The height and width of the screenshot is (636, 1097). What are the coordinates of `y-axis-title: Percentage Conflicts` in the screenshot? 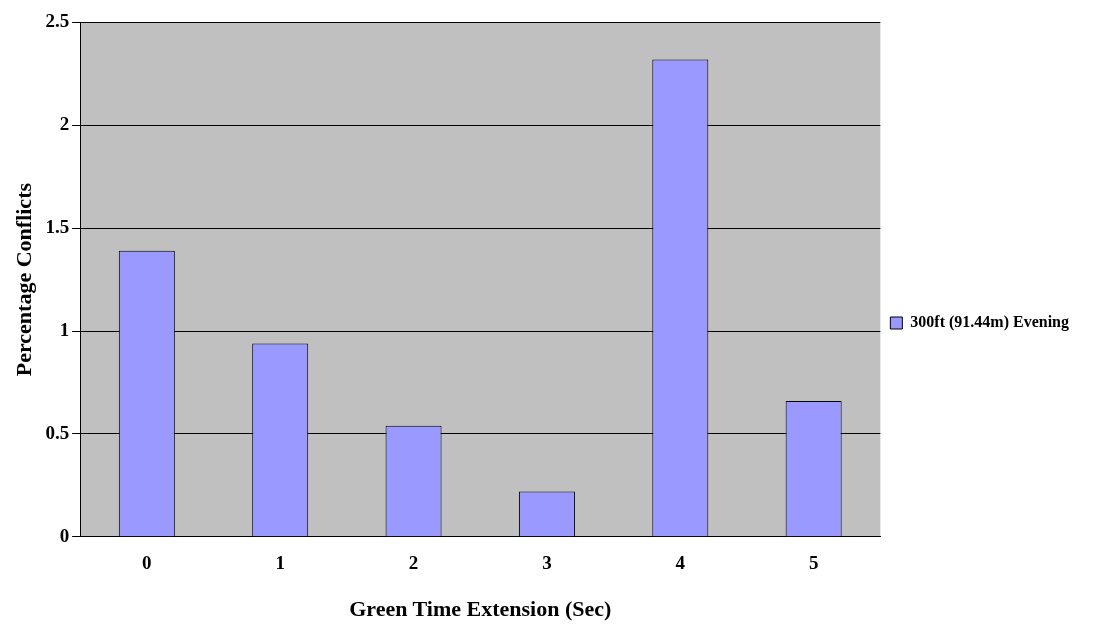 It's located at (23, 279).